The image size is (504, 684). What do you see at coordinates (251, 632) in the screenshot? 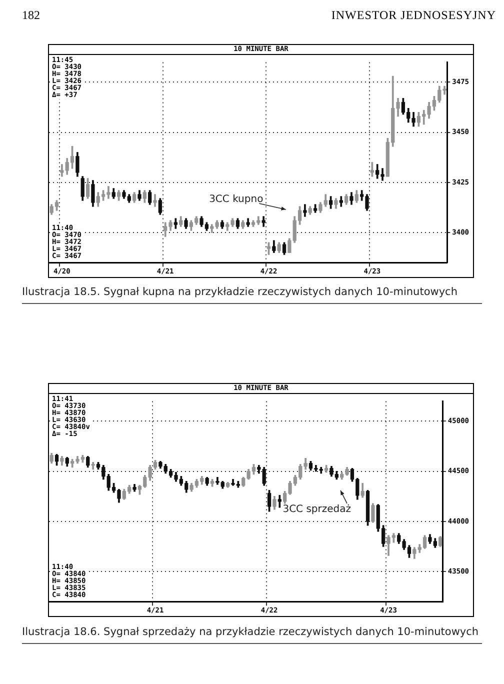
I see `text: Ilustracja 18.6. Sygnał sprzedaży na przykładzie rzeczywistych danych 10-minutowych` at bounding box center [251, 632].